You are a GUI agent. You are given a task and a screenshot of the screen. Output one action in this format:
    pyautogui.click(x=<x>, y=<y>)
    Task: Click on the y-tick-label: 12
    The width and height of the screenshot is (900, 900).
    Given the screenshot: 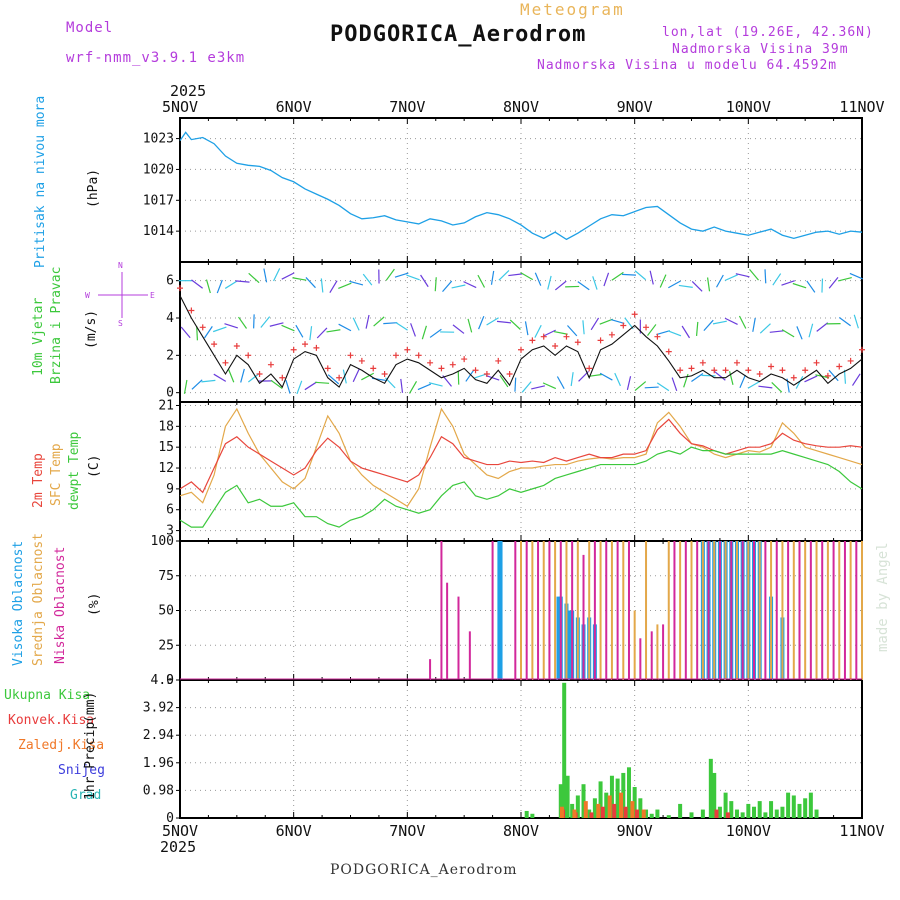 What is the action you would take?
    pyautogui.click(x=166, y=468)
    